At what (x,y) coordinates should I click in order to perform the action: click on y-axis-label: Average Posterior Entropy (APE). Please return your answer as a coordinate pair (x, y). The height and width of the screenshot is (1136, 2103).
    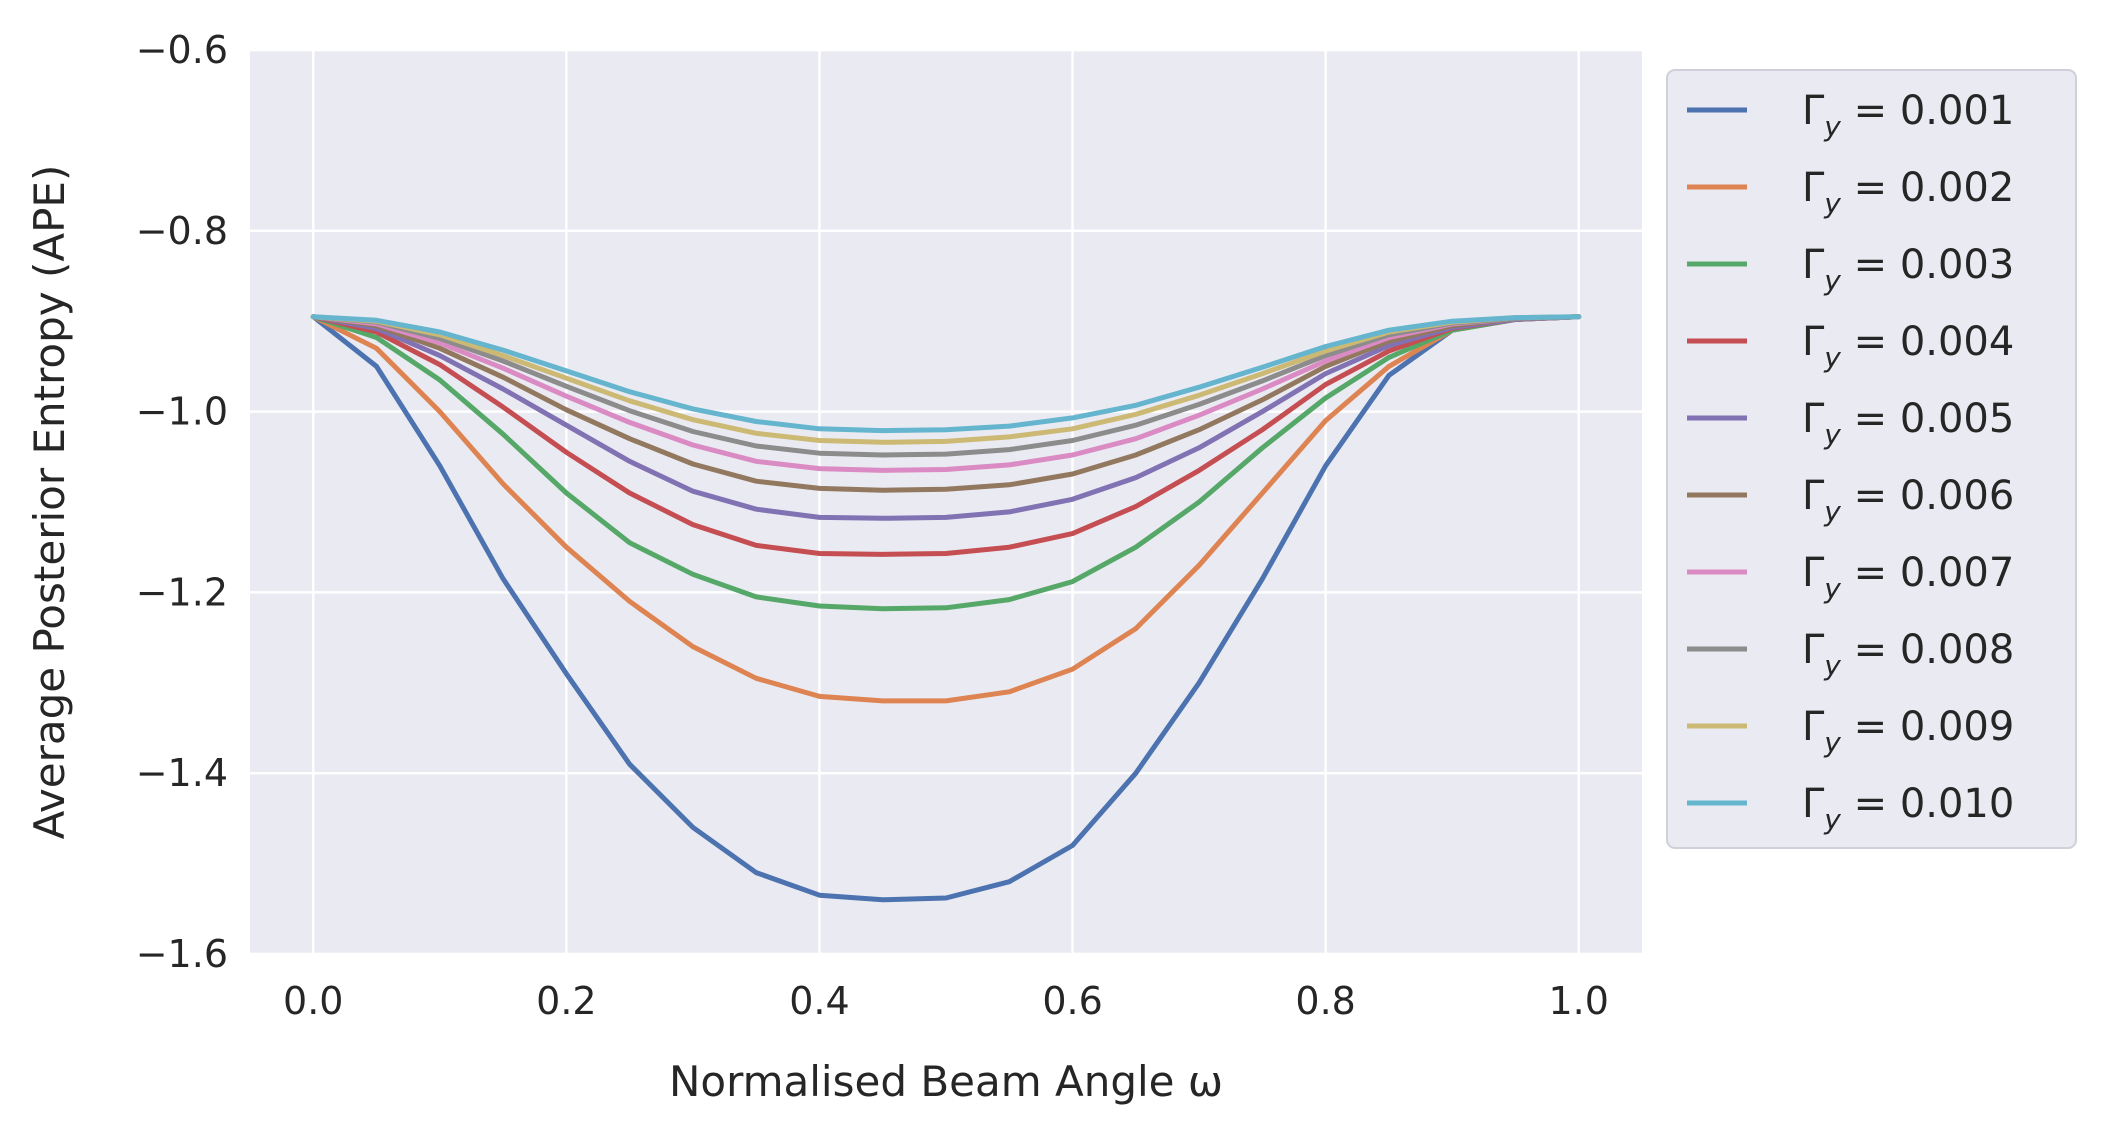
    Looking at the image, I should click on (49, 502).